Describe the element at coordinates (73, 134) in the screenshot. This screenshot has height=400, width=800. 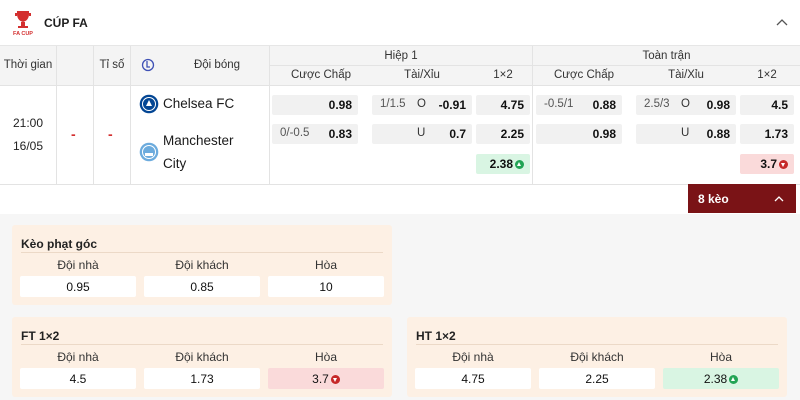
I see `score-home: -` at that location.